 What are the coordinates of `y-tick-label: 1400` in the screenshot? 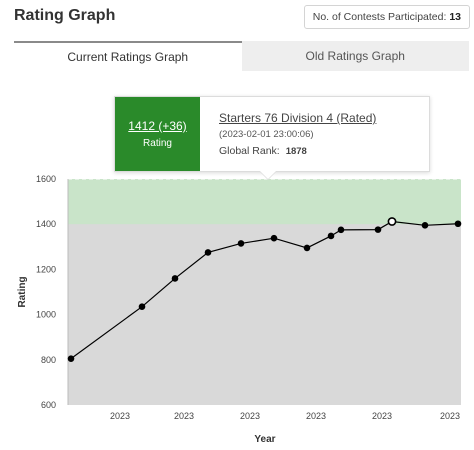 It's located at (46, 224).